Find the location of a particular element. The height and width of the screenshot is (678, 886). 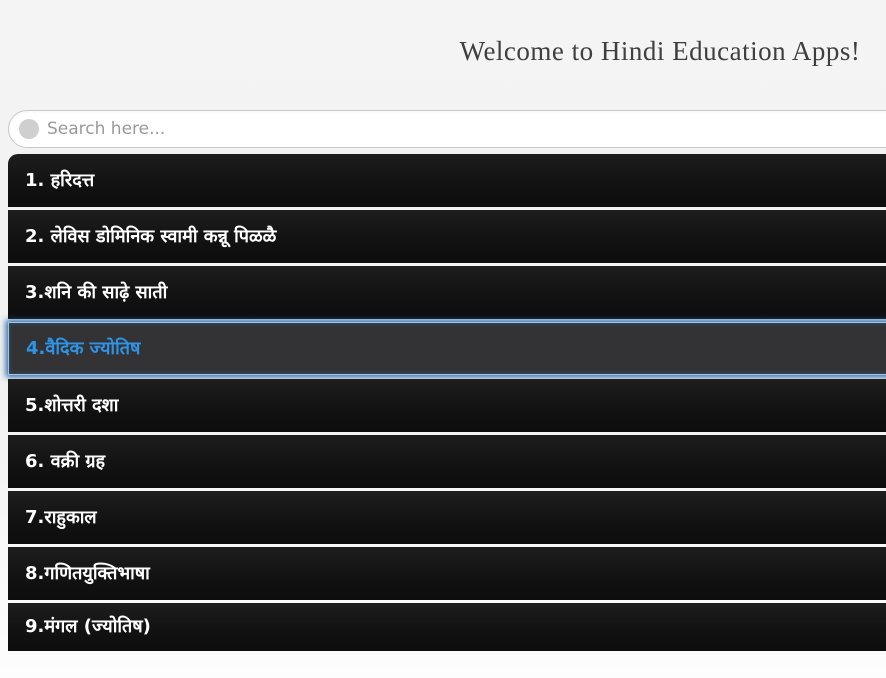

list-item-label: 4.वैदिक ज्योतिष is located at coordinates (83, 348).